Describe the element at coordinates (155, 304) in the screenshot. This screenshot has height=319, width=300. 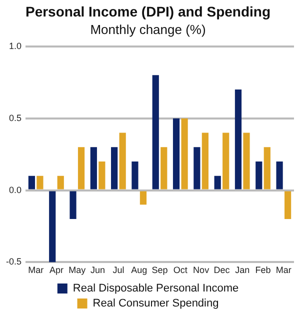
I see `legend-label: Real Consumer Spending` at that location.